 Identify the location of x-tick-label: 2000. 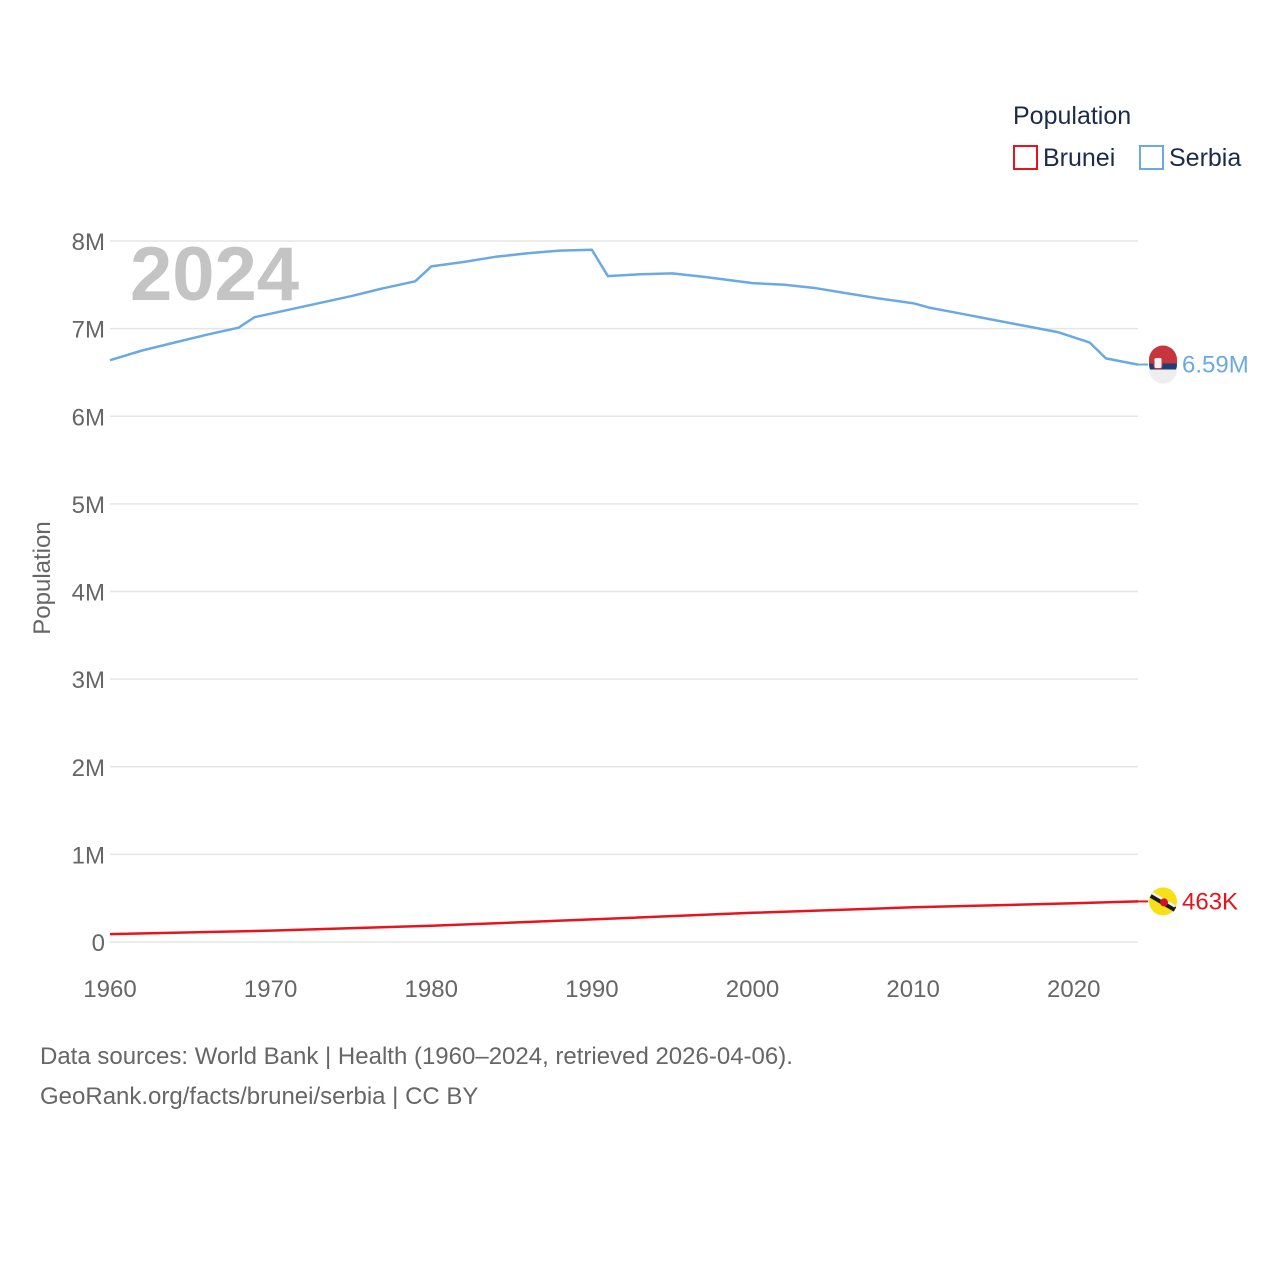
(752, 989).